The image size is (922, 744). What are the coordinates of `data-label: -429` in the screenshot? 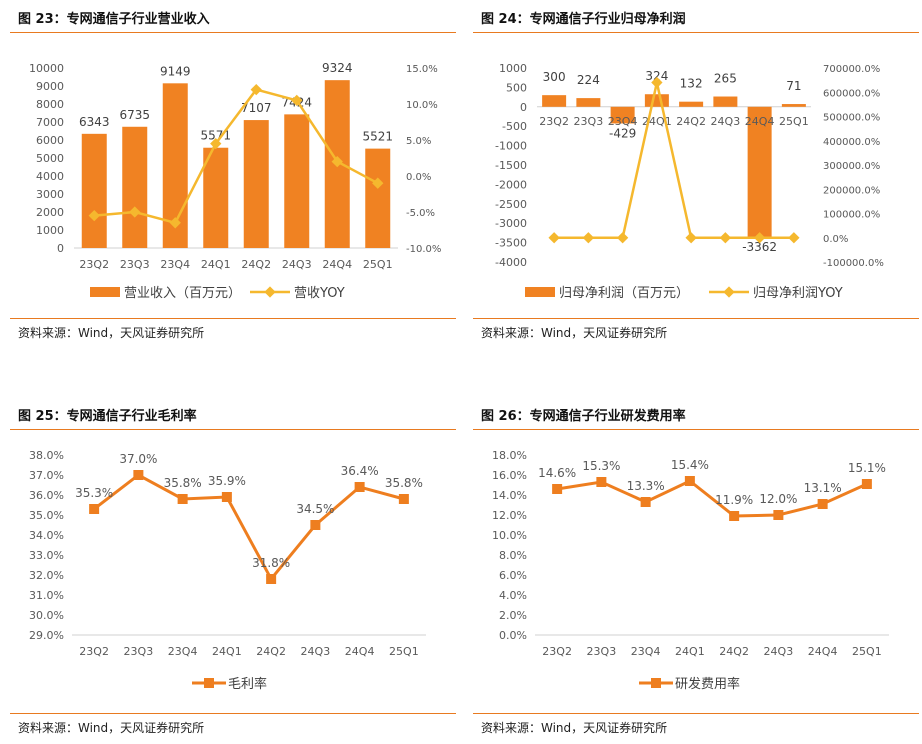 It's located at (622, 133).